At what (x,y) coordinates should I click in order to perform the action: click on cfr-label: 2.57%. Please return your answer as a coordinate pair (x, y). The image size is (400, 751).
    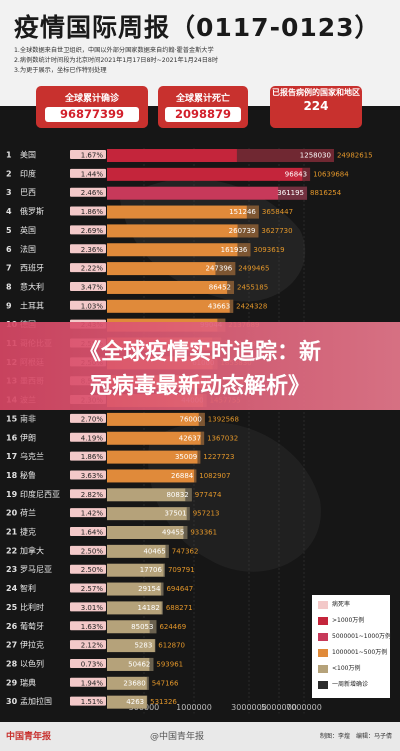
    Looking at the image, I should click on (92, 589).